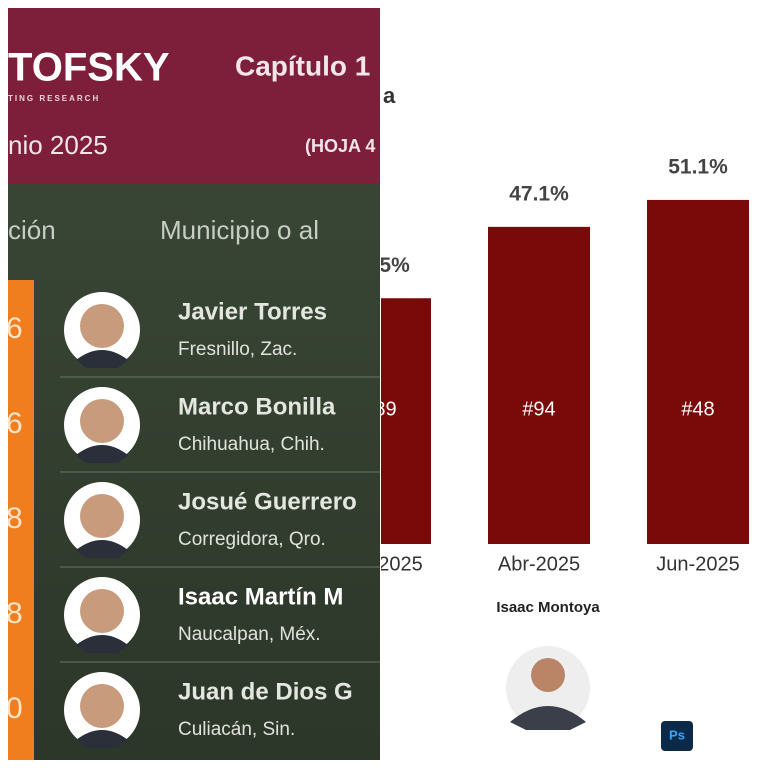  Describe the element at coordinates (54, 98) in the screenshot. I see `logo-tagline: TING RESEARCH` at that location.